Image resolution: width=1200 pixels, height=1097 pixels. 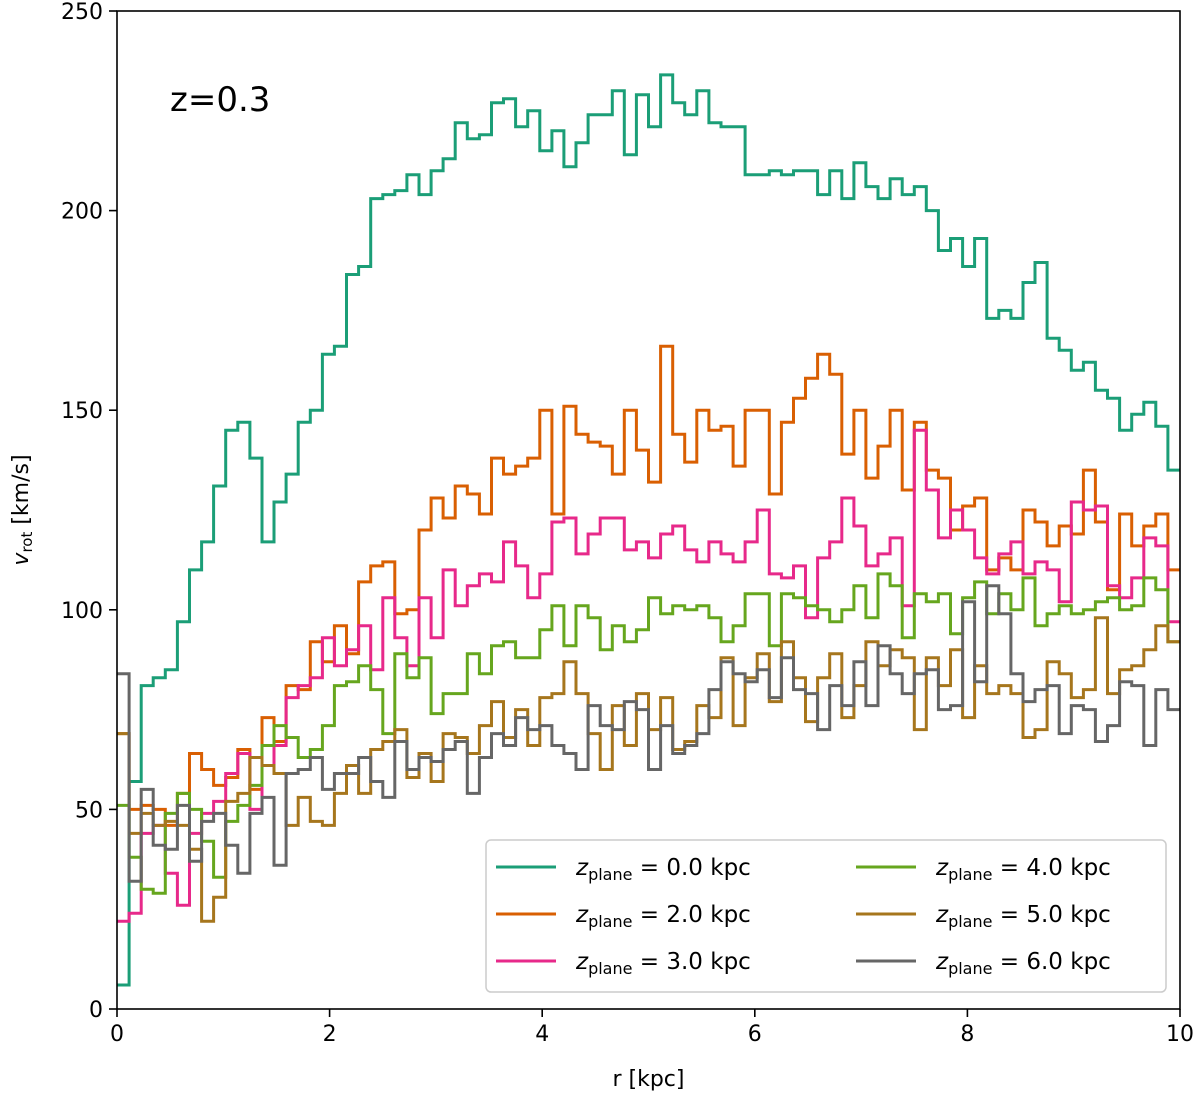 I want to click on legend-entry-3: zplane = 4.0 kpc, so click(x=1023, y=869).